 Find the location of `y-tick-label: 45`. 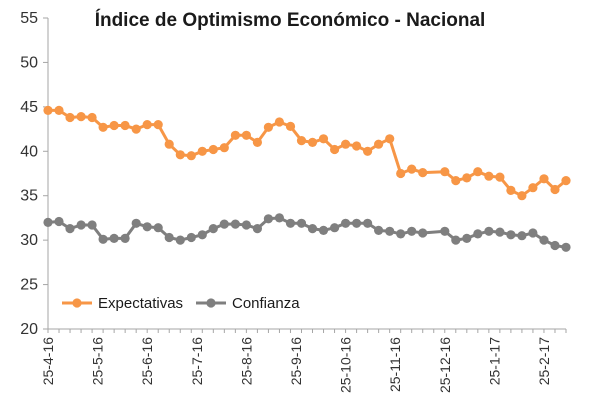

y-tick-label: 45 is located at coordinates (29, 107).